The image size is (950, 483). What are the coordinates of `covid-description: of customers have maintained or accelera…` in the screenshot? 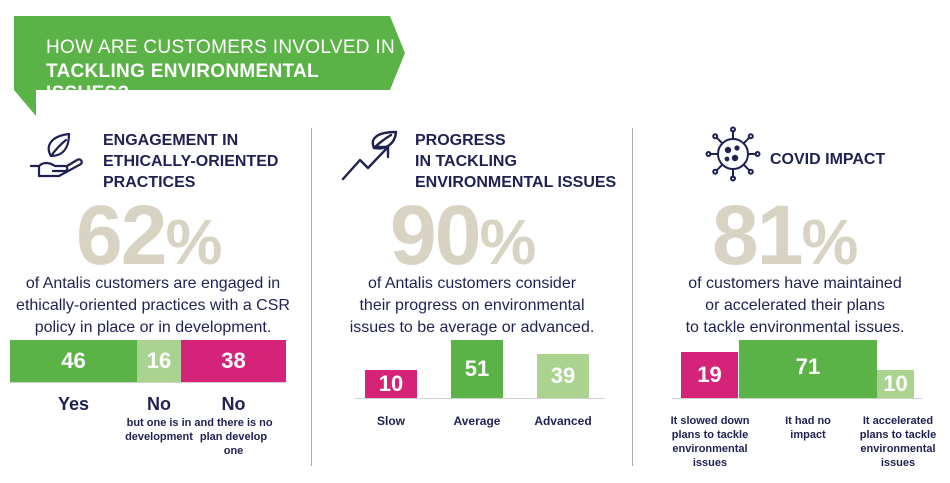 It's located at (795, 306).